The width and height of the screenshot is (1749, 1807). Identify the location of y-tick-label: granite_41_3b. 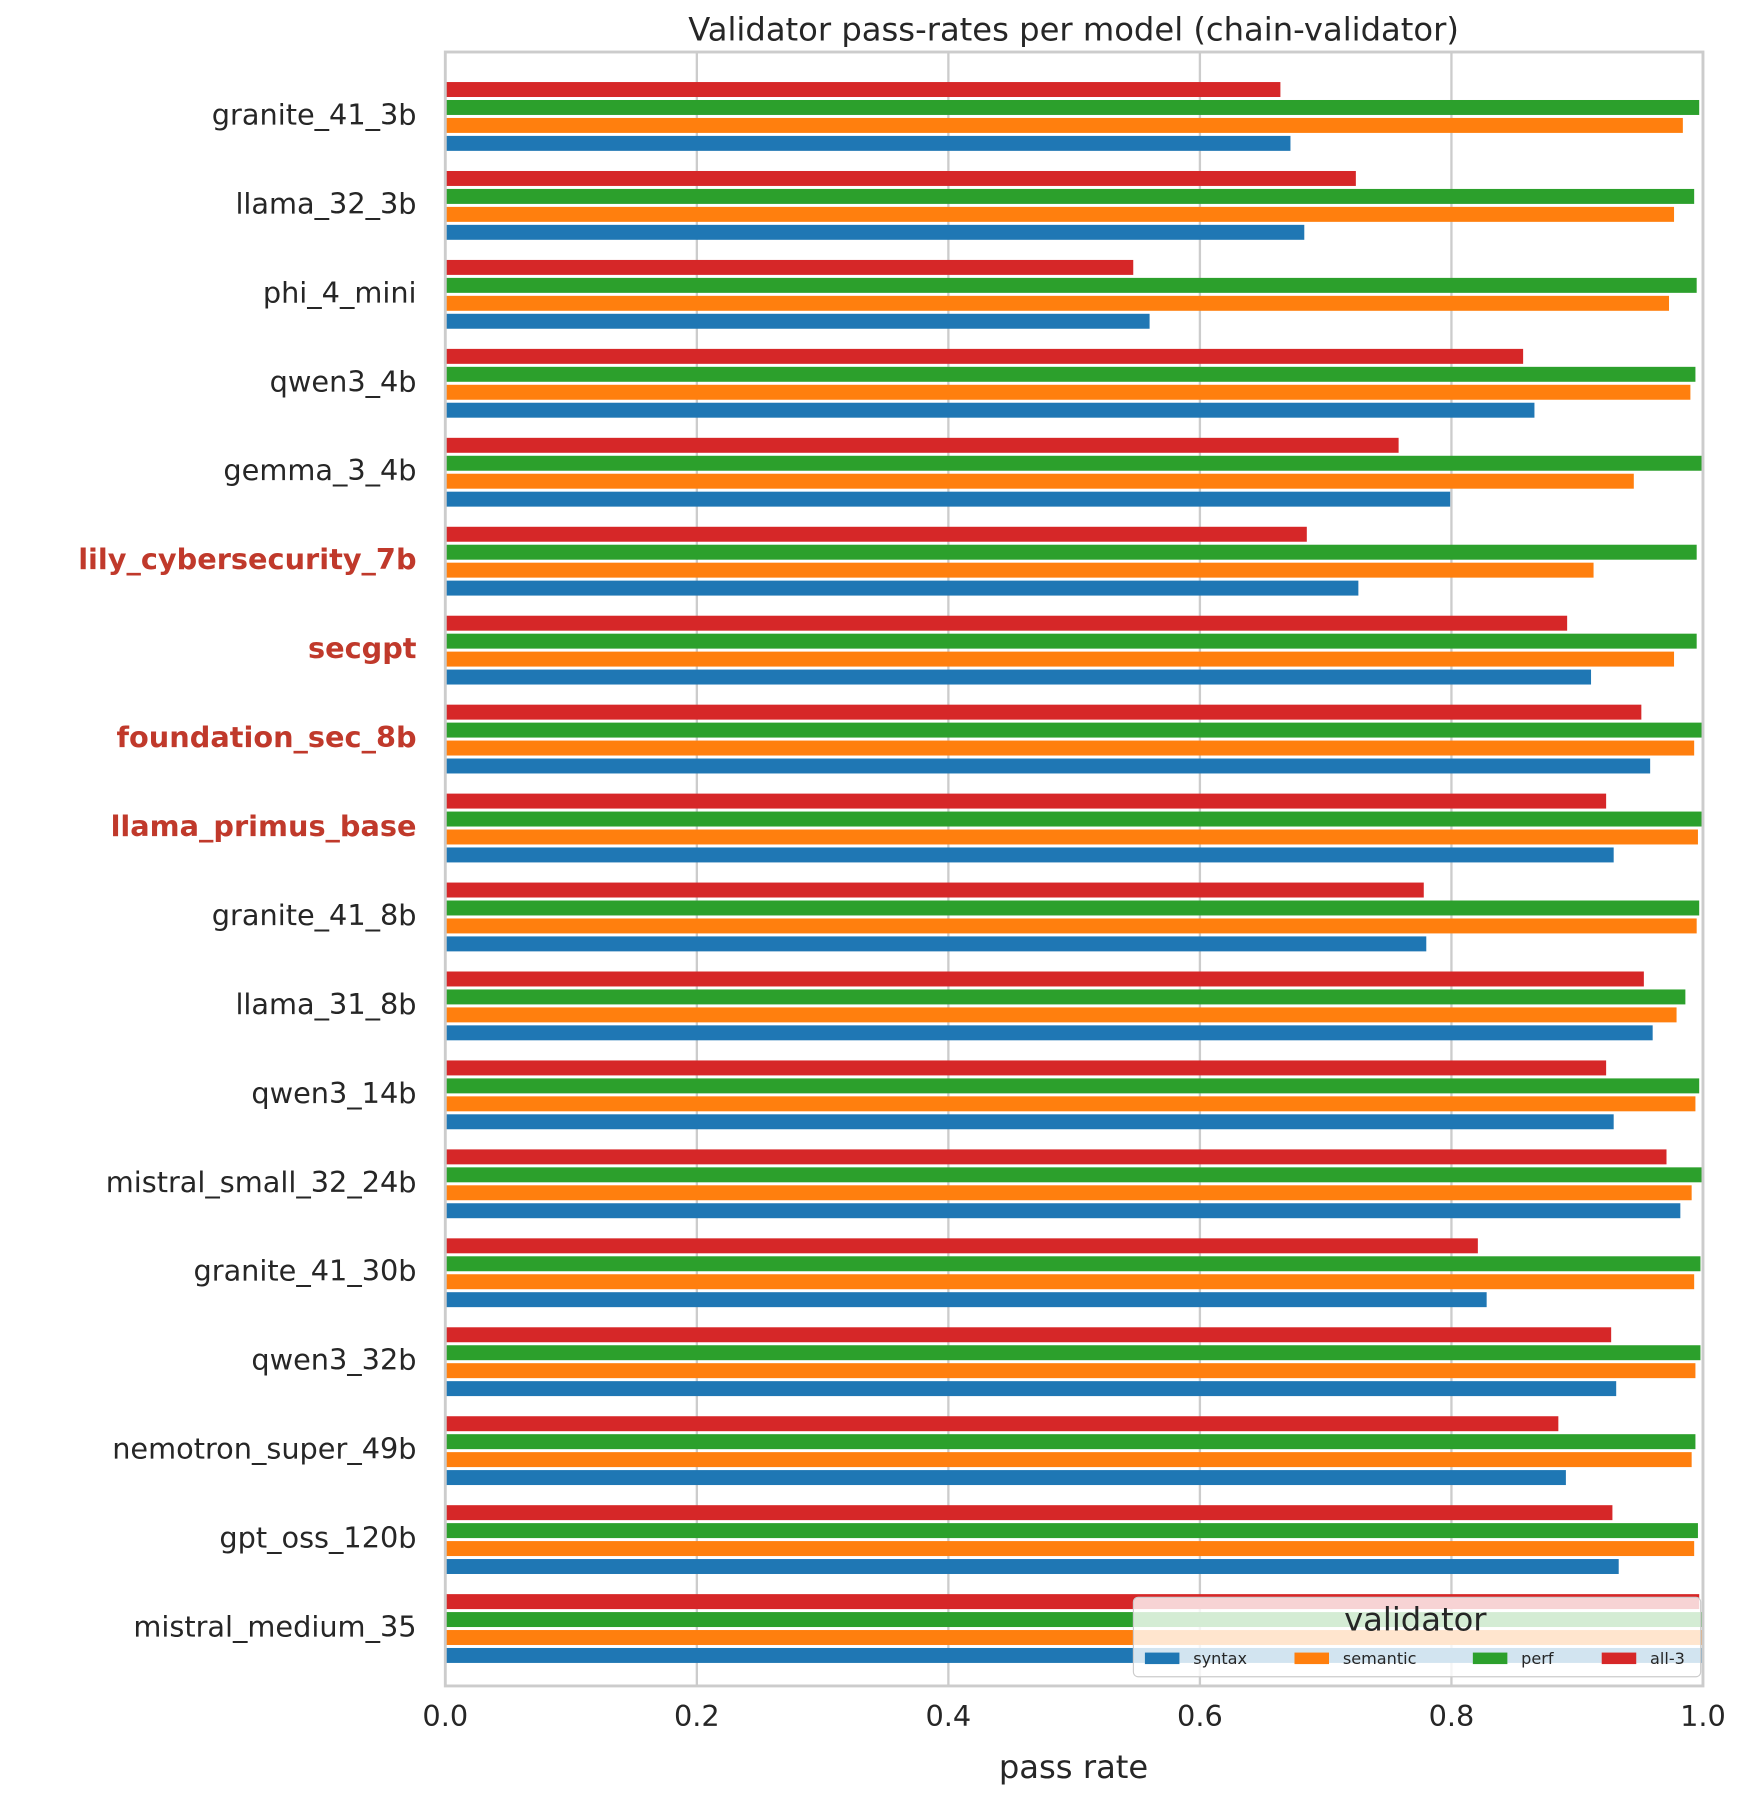
(314, 114).